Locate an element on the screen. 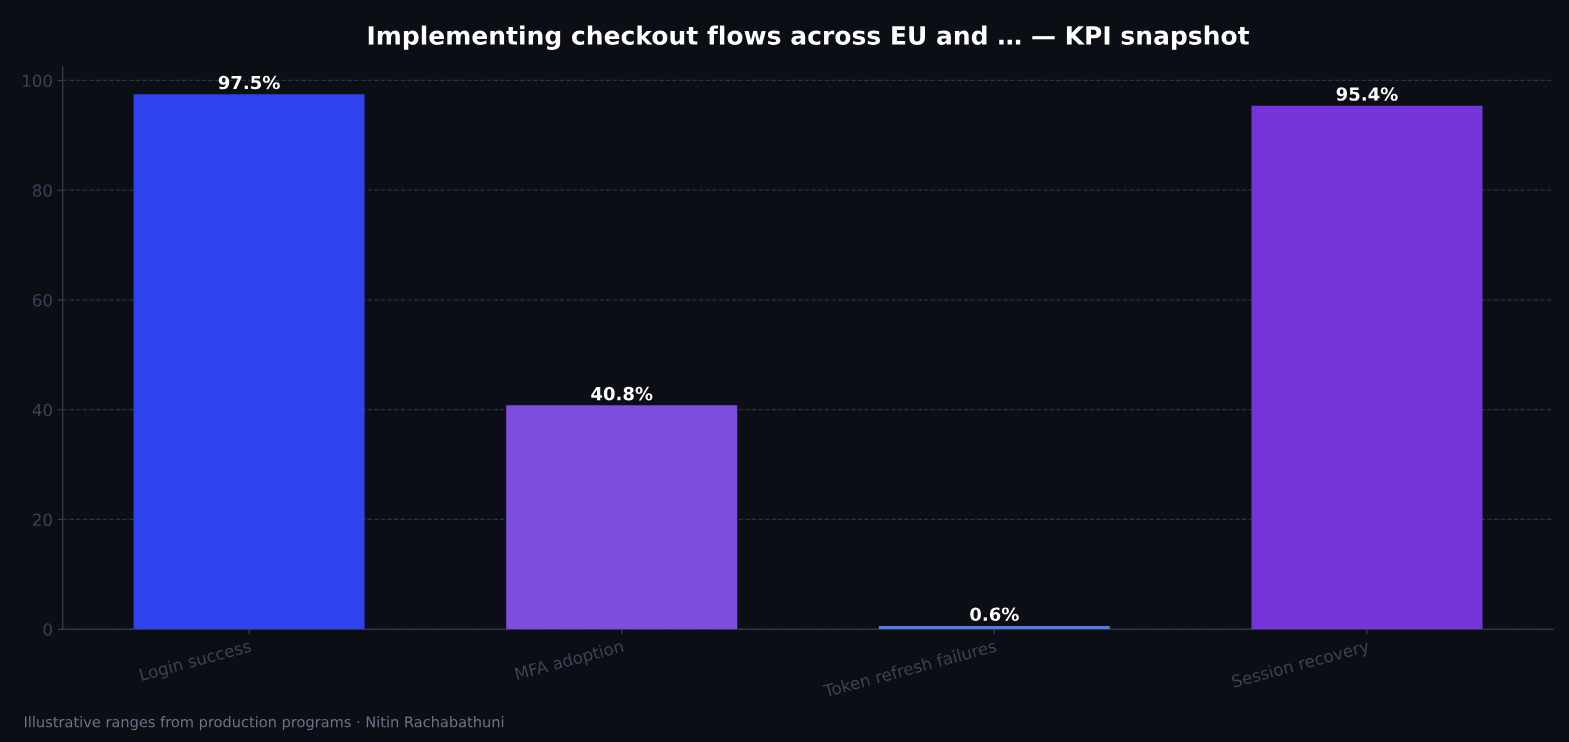  y-tick-label: 60 is located at coordinates (42, 300).